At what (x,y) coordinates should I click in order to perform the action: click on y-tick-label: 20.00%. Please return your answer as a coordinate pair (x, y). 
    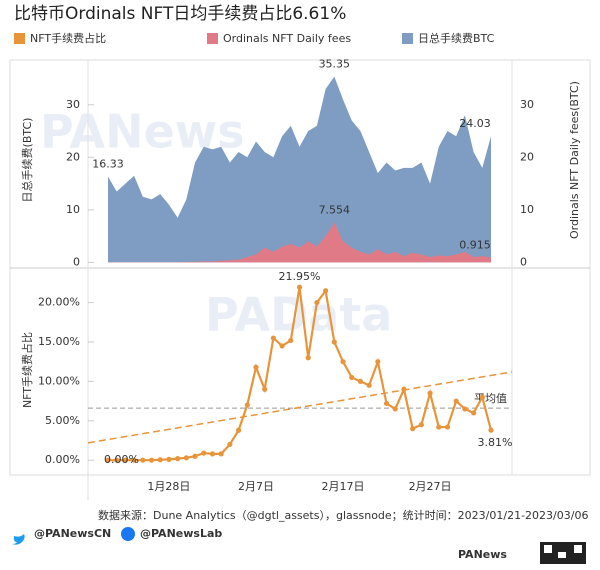
    Looking at the image, I should click on (59, 302).